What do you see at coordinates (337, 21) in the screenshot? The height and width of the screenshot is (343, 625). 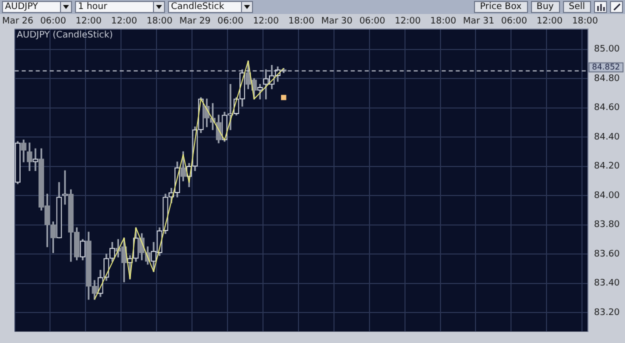 I see `x-tick-label: Mar 30` at bounding box center [337, 21].